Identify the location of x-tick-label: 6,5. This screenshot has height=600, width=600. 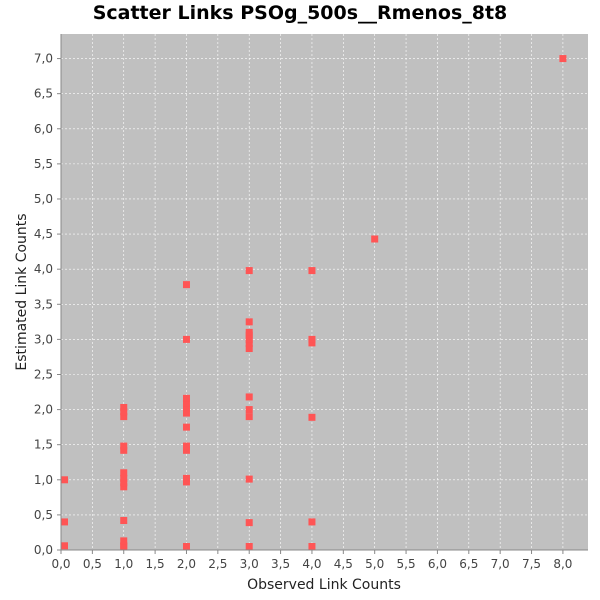
(468, 564).